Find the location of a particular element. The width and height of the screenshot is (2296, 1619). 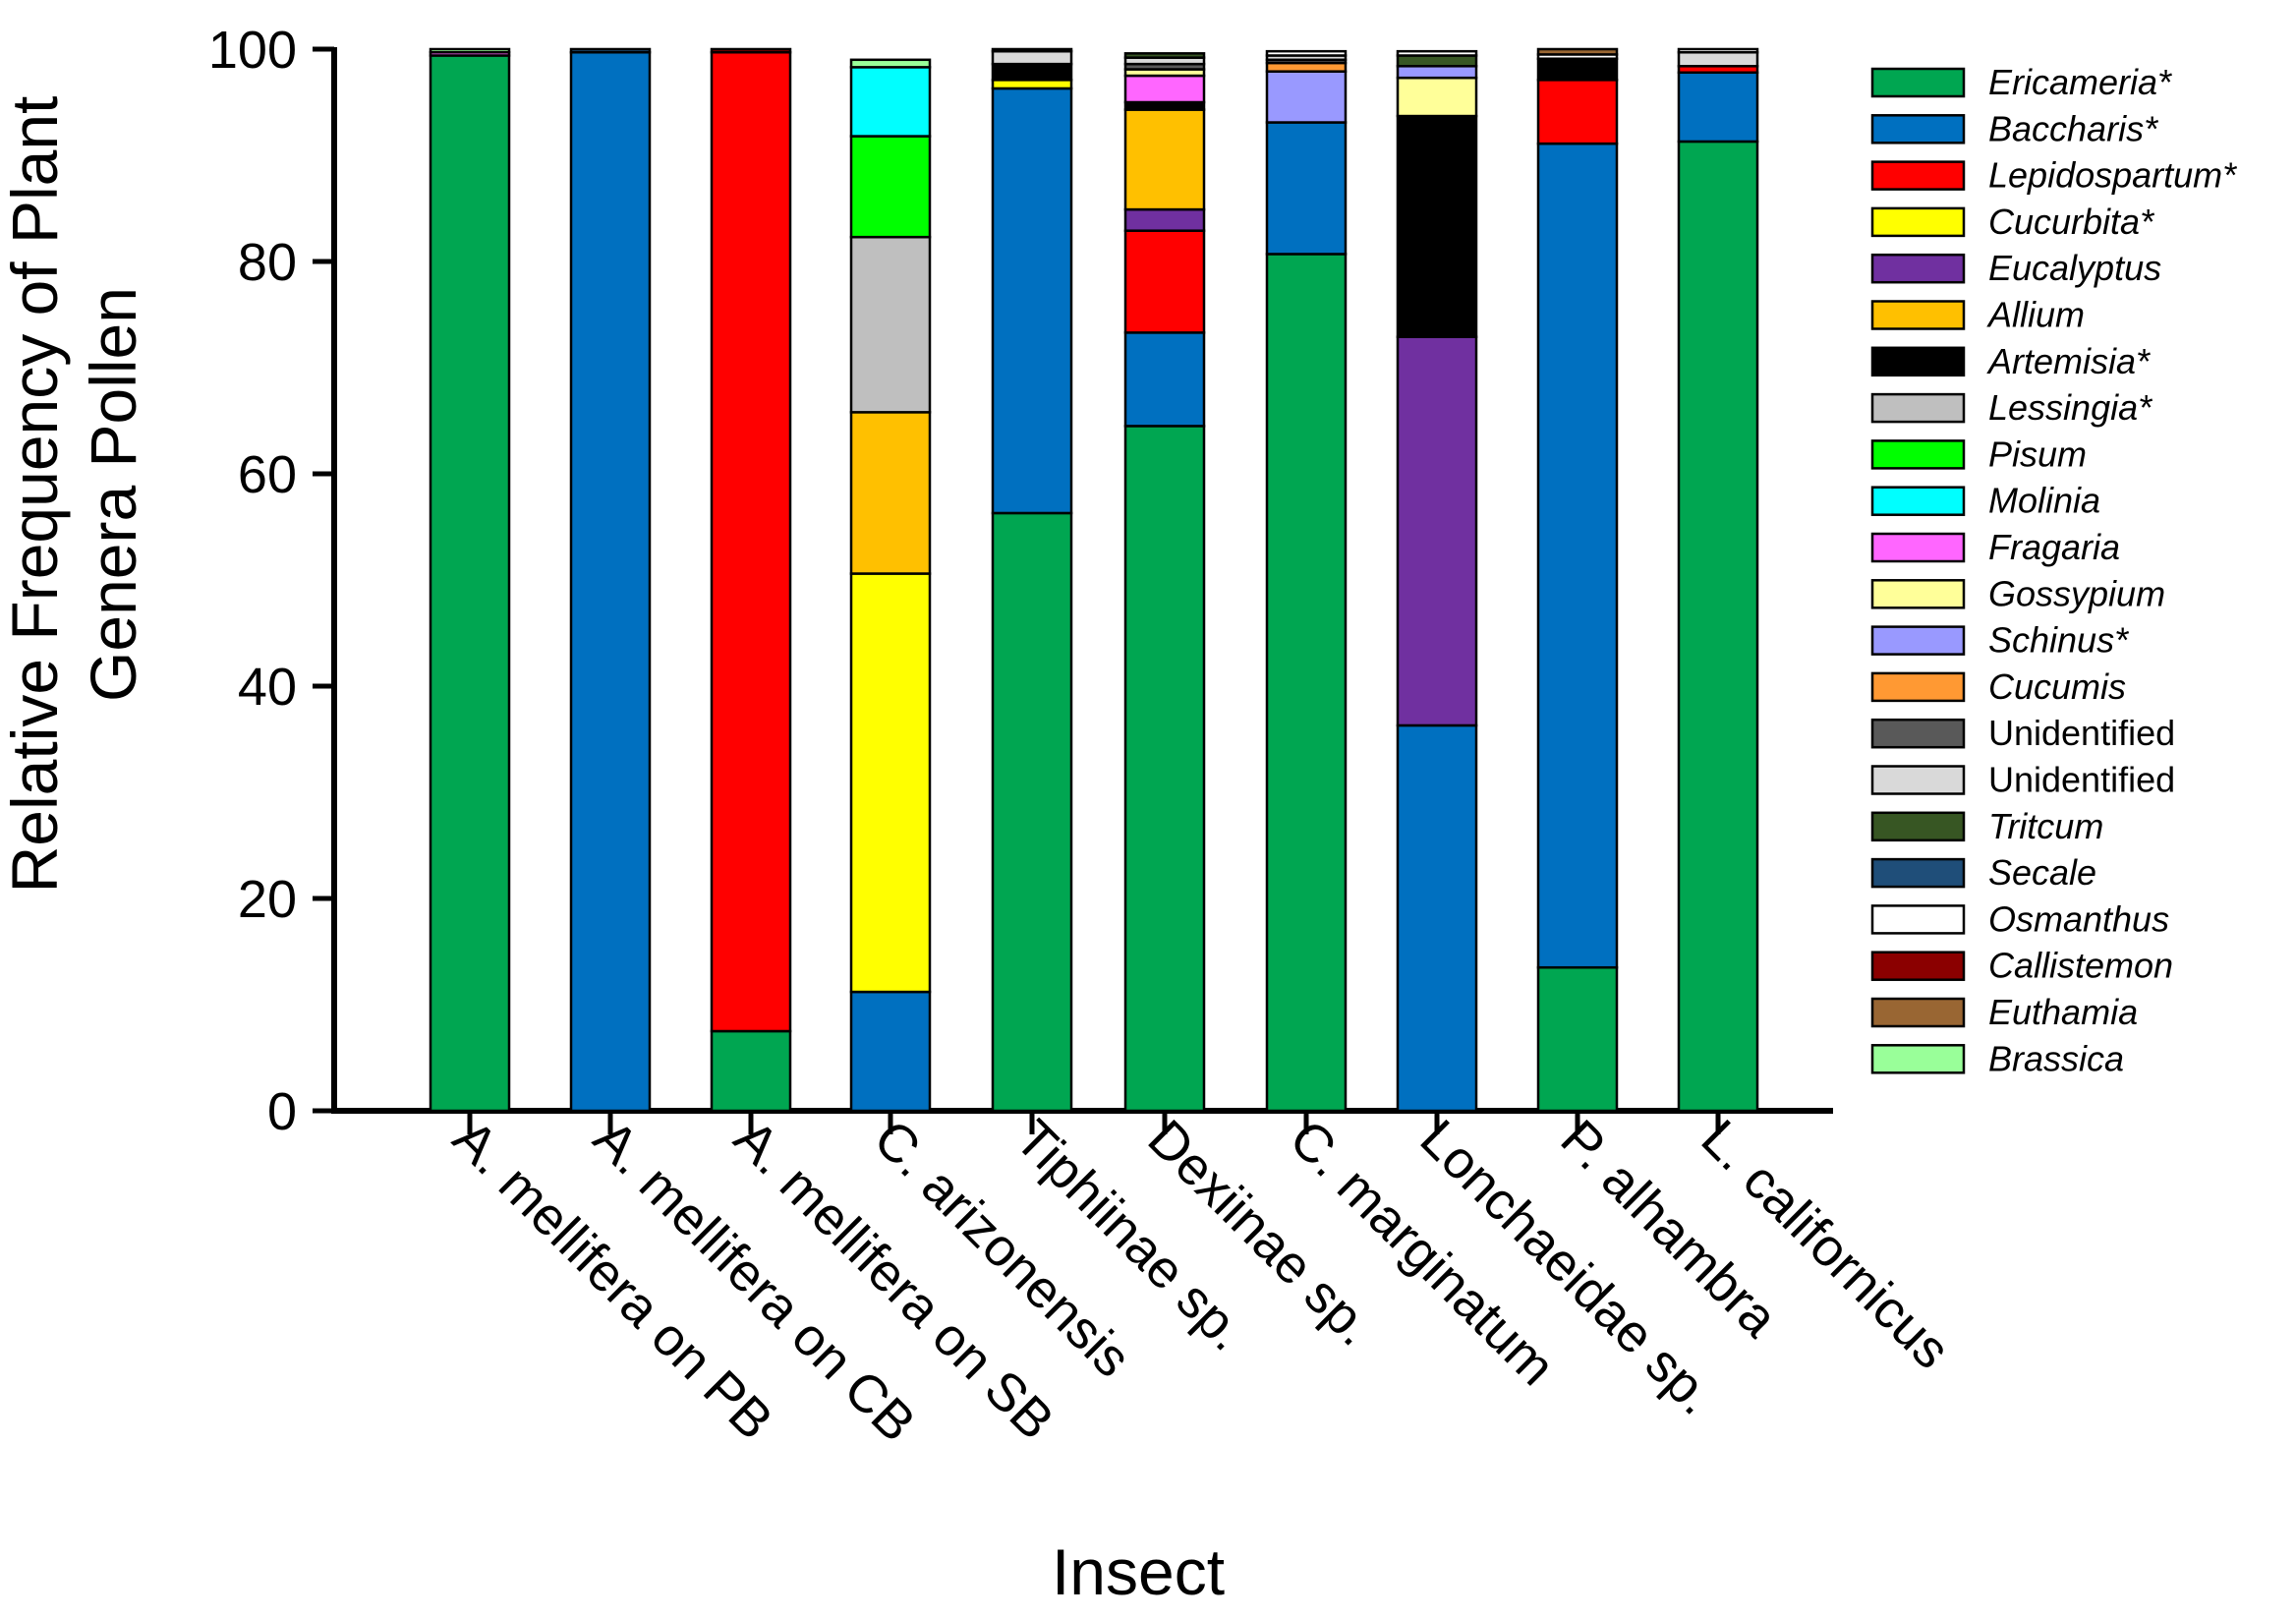

y-axis-title-line-1: Relative Frequency of Plant is located at coordinates (36, 495).